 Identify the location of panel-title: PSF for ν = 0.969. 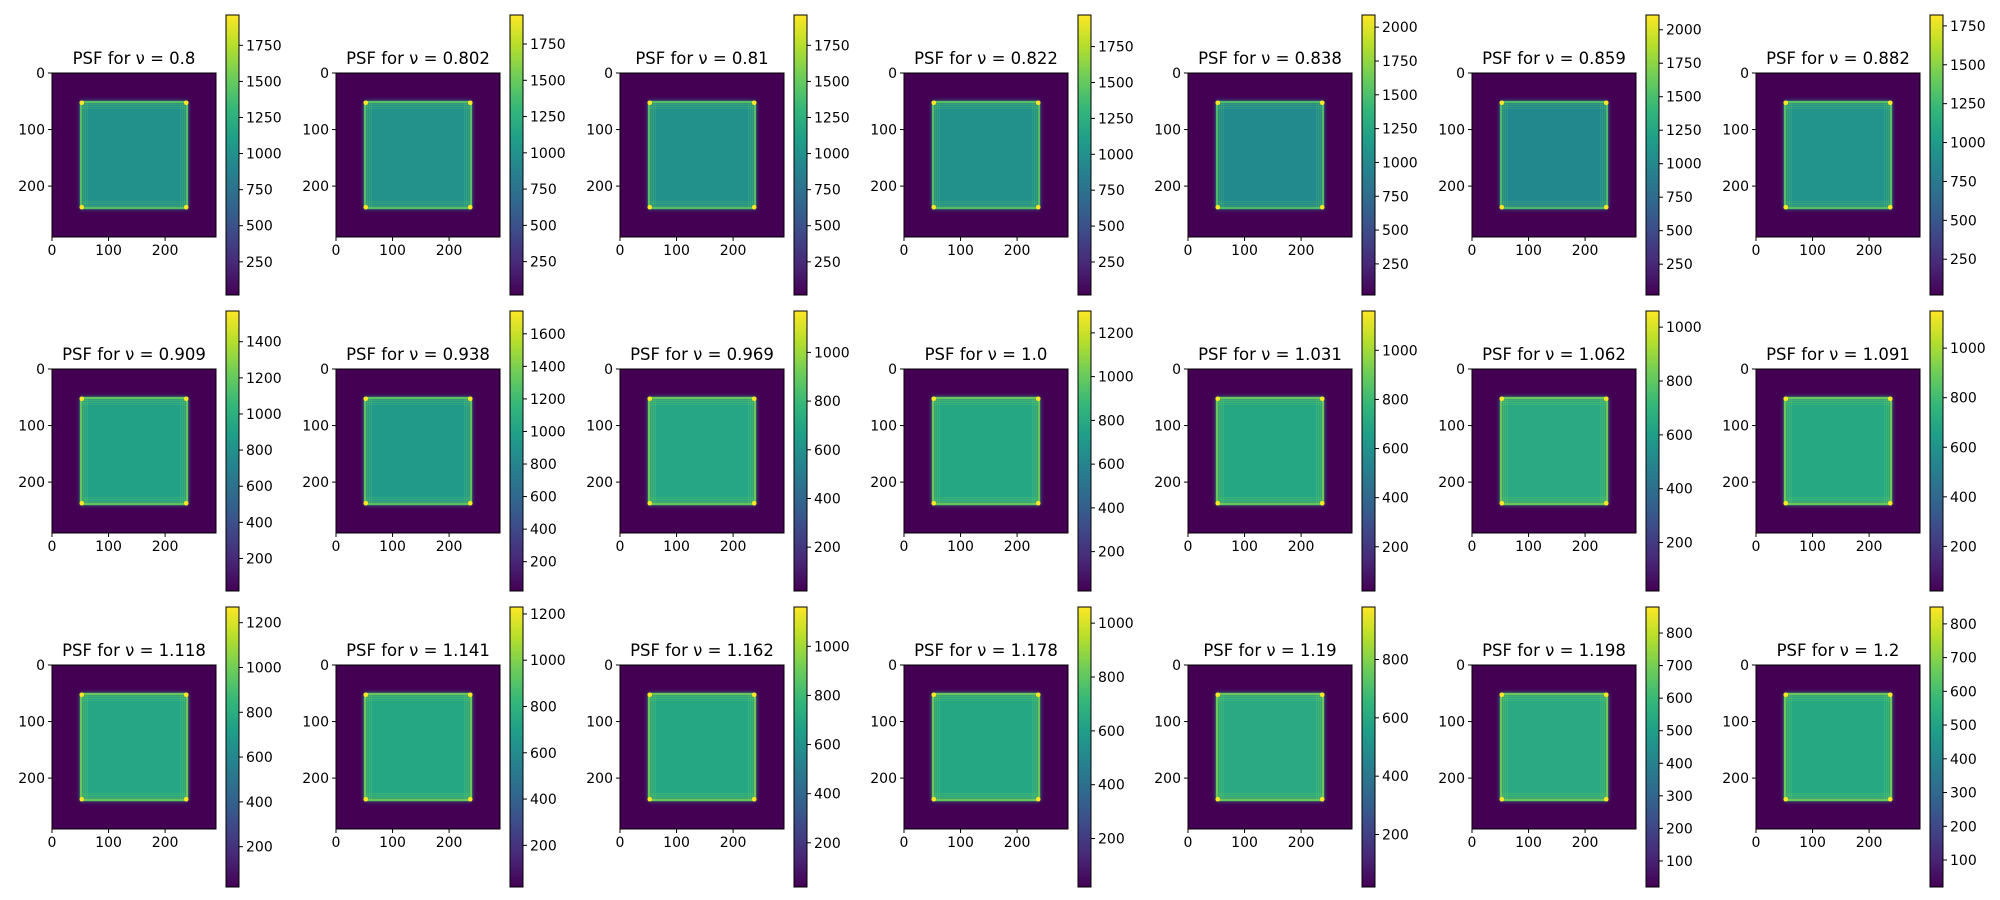
(702, 354).